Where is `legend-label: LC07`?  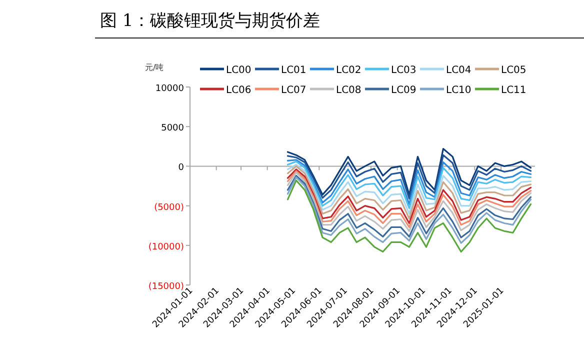 legend-label: LC07 is located at coordinates (293, 90).